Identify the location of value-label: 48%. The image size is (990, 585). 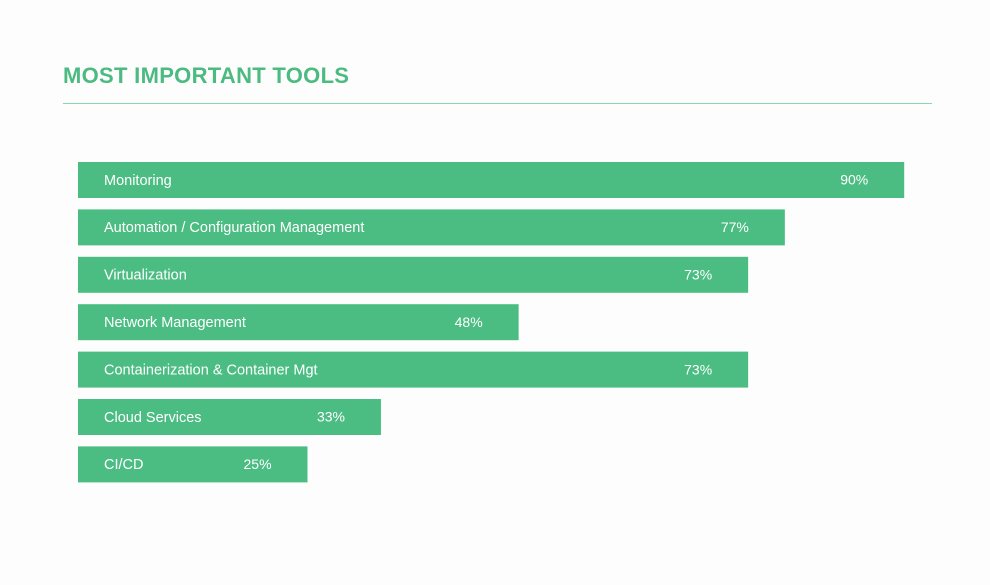
(469, 322).